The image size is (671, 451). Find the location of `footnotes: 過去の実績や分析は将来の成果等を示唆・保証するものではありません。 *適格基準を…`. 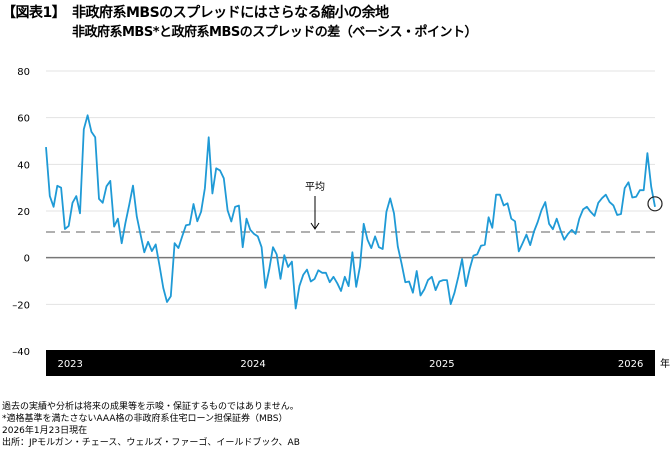

footnotes: 過去の実績や分析は将来の成果等を示唆・保証するものではありません。 *適格基準を… is located at coordinates (151, 425).